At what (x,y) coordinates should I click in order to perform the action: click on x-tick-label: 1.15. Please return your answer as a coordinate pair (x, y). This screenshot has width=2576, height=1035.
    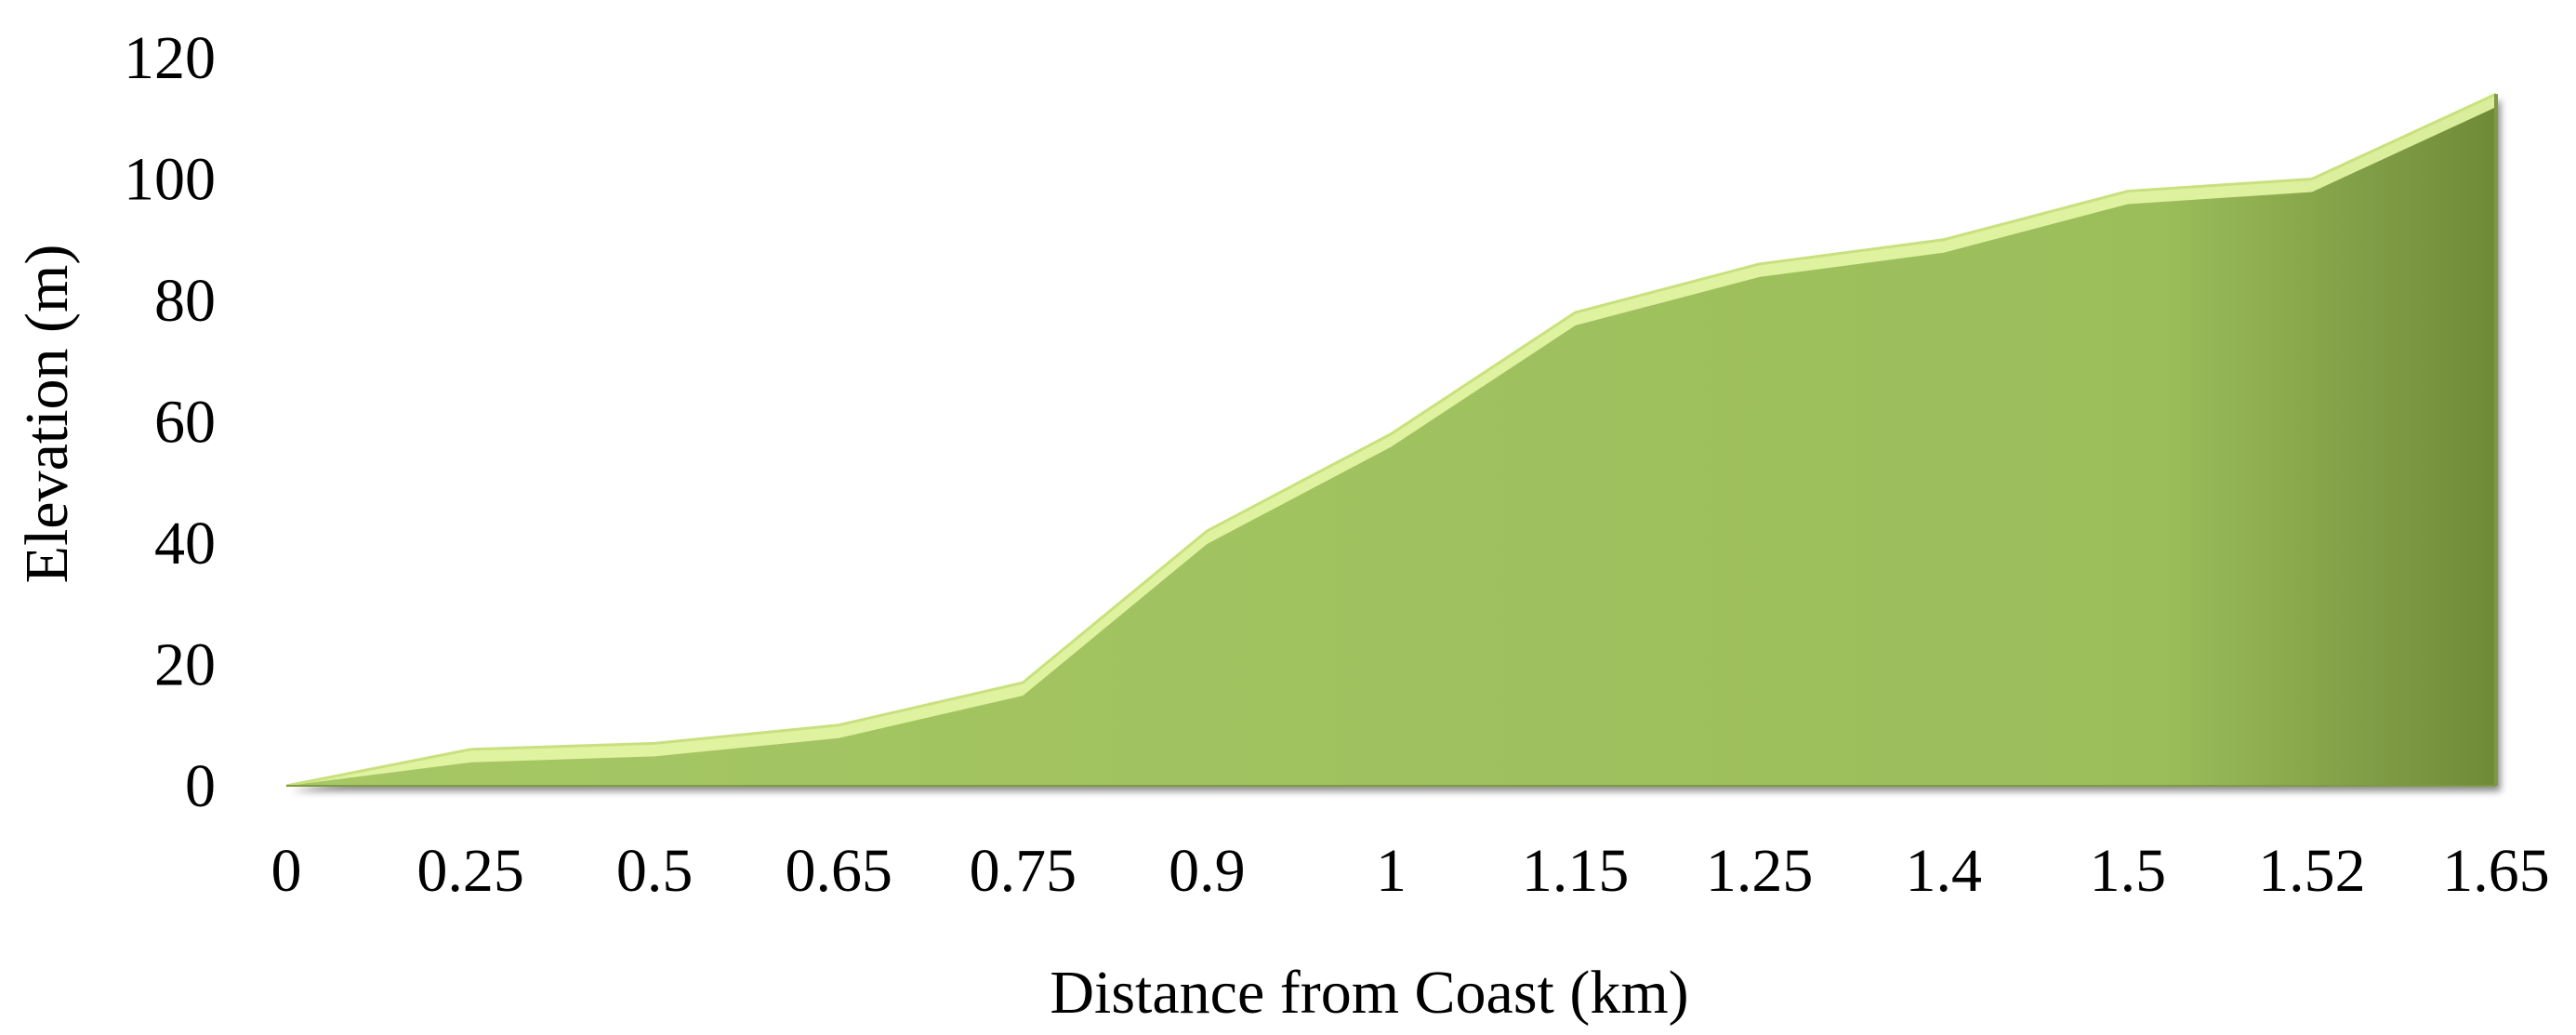
    Looking at the image, I should click on (1576, 871).